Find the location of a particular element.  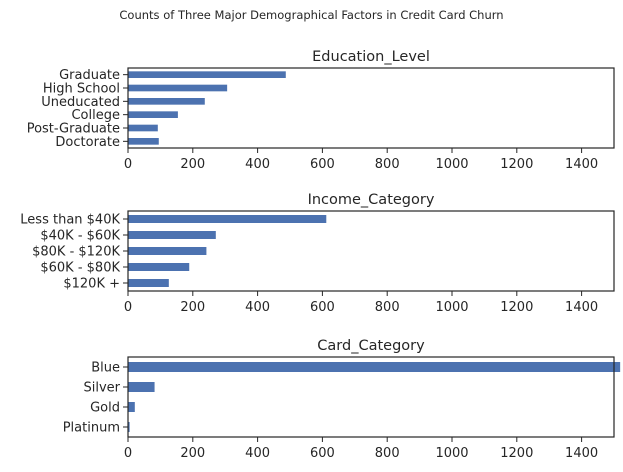

y-tick-label: $60K - $80K is located at coordinates (80, 268).